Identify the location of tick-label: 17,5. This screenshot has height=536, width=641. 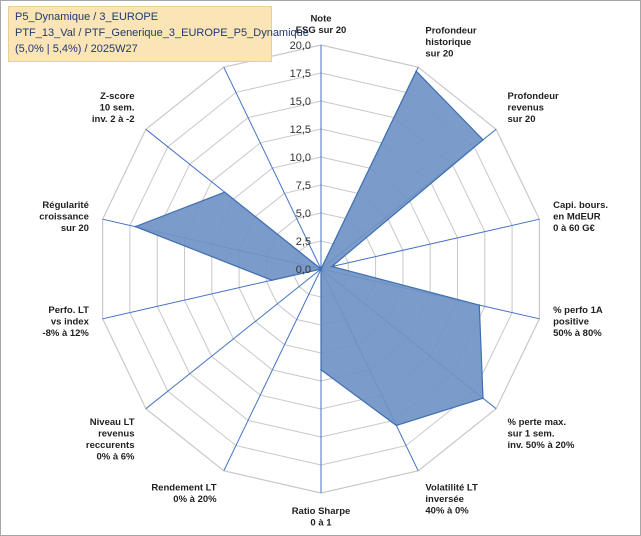
(300, 74).